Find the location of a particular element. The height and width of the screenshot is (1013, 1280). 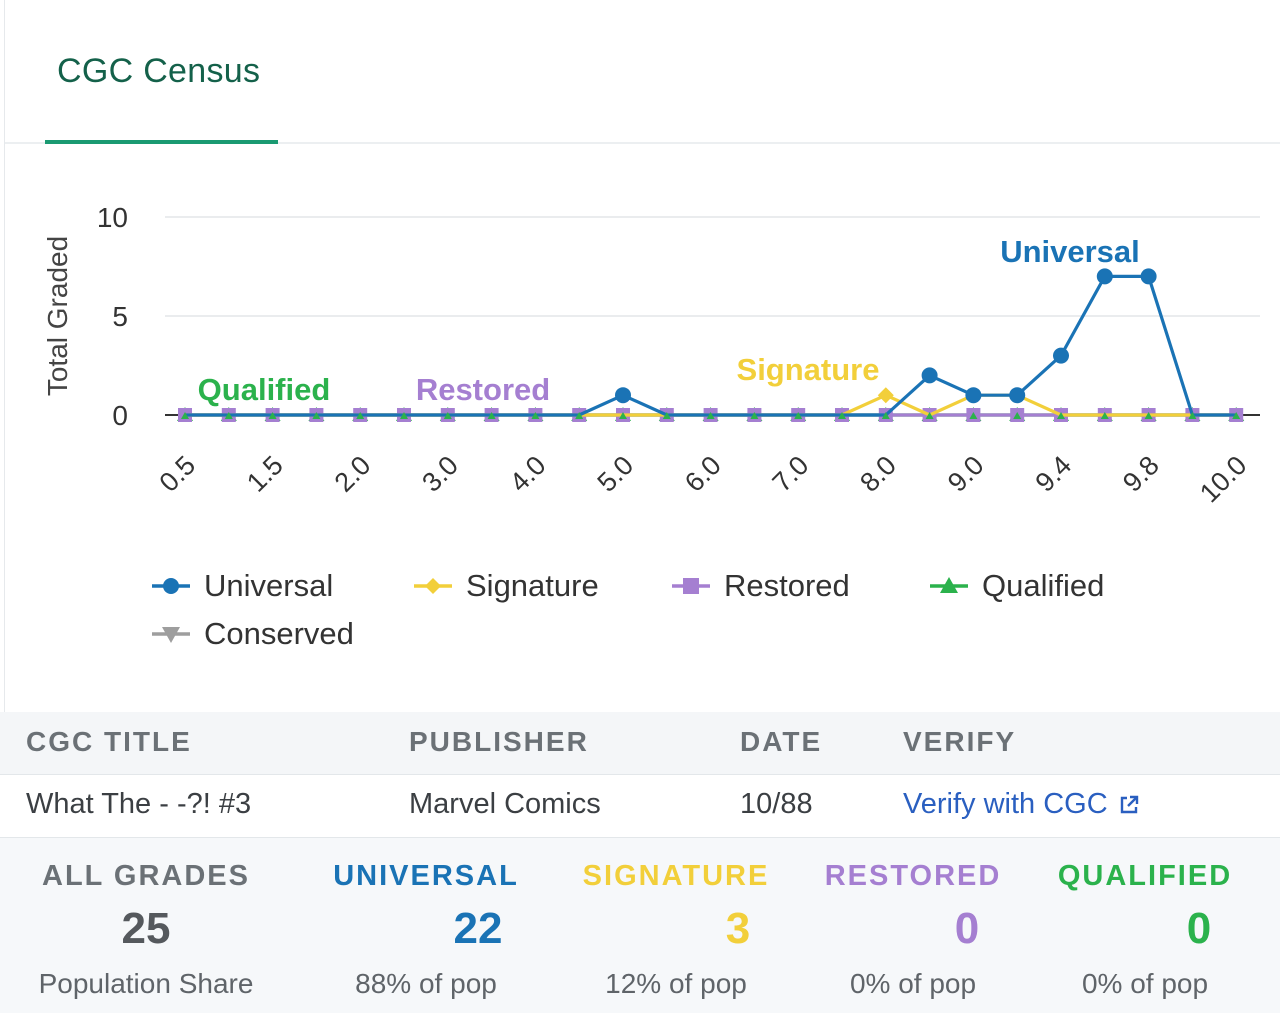

x-tick-label: 1.5 is located at coordinates (265, 474).